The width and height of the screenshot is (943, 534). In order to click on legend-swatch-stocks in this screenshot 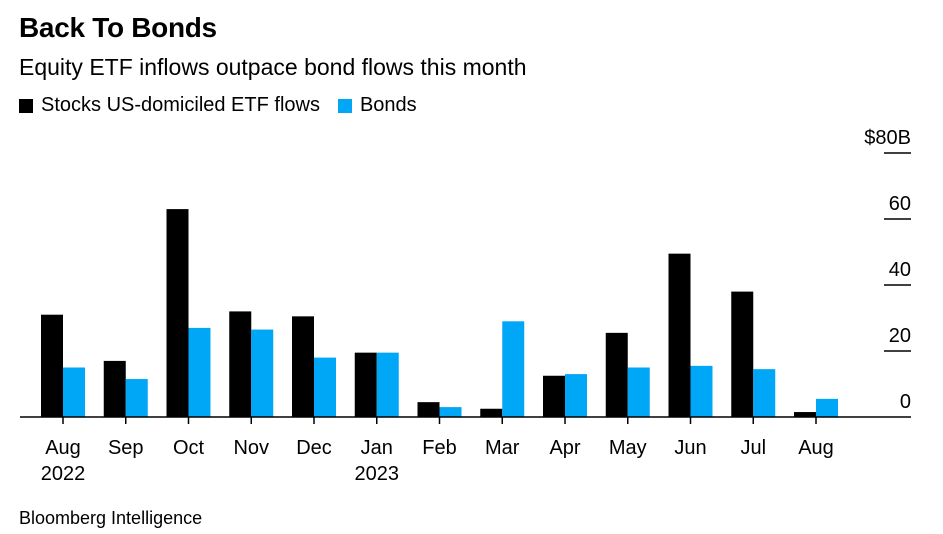, I will do `click(26, 105)`.